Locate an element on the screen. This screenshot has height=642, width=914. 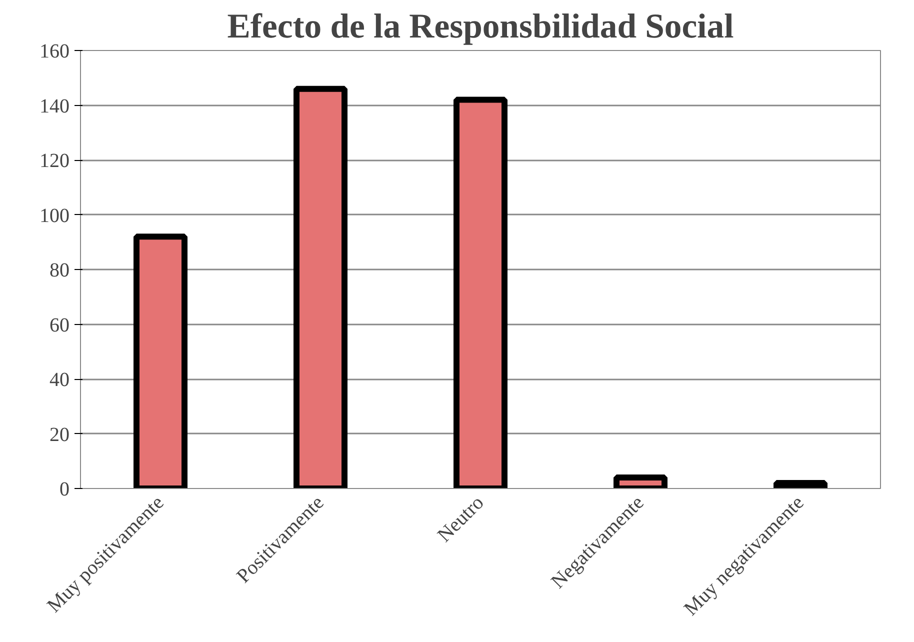
y-tick-label: 120 is located at coordinates (55, 161).